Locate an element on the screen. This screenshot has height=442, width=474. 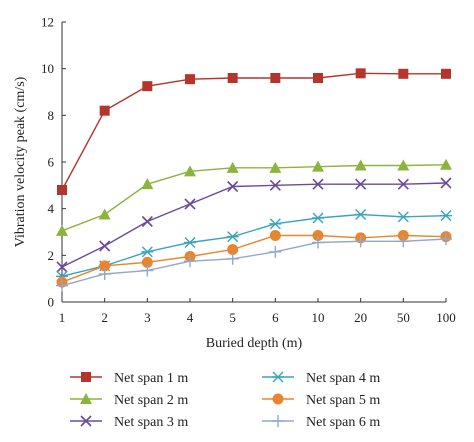
x-tick-label: 100 is located at coordinates (446, 317).